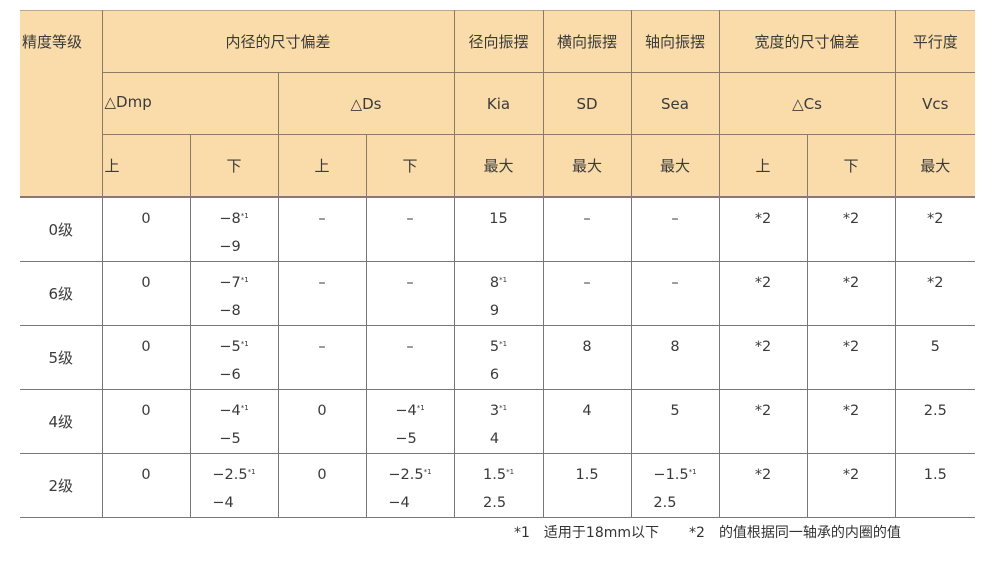  What do you see at coordinates (498, 297) in the screenshot?
I see `cell-values: 8*1 9` at bounding box center [498, 297].